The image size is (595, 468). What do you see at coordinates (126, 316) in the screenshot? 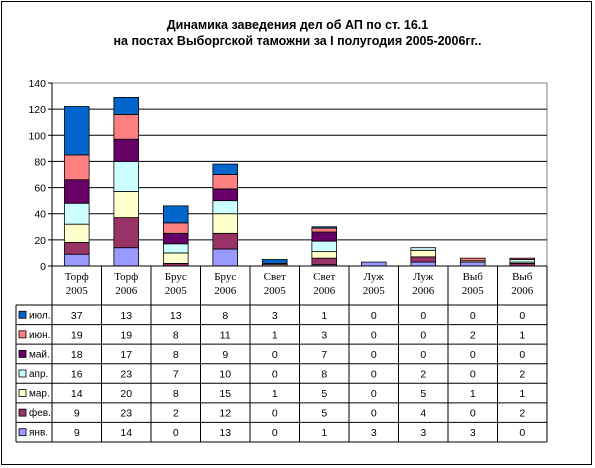
I see `table-cell-value: 13` at bounding box center [126, 316].